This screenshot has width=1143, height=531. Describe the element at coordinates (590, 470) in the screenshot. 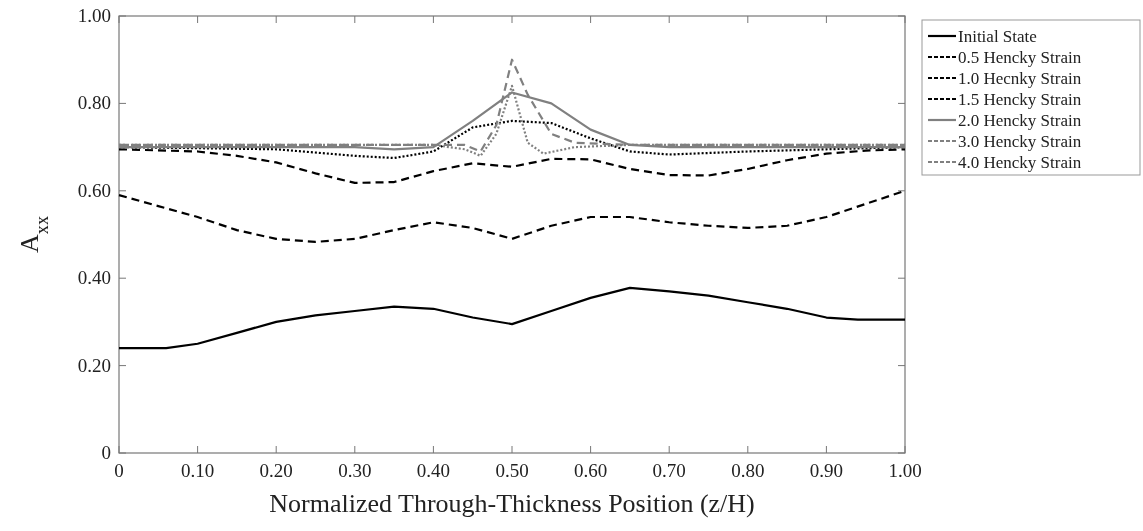

I see `x-tick-label: 0.60` at that location.